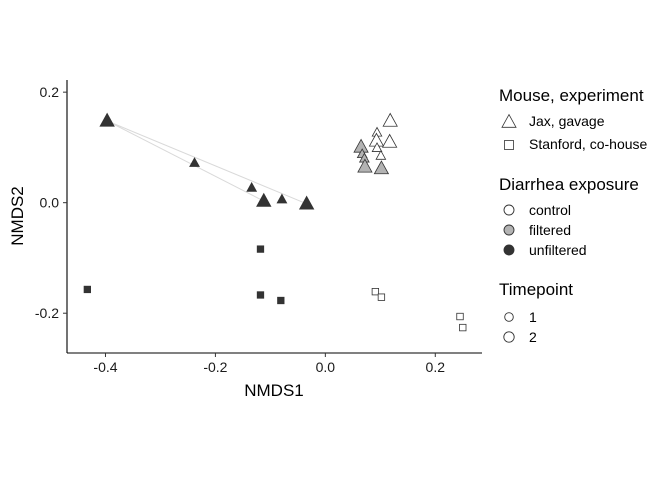 Image resolution: width=672 pixels, height=480 pixels. Describe the element at coordinates (569, 184) in the screenshot. I see `legend-title: Diarrhea exposure` at that location.